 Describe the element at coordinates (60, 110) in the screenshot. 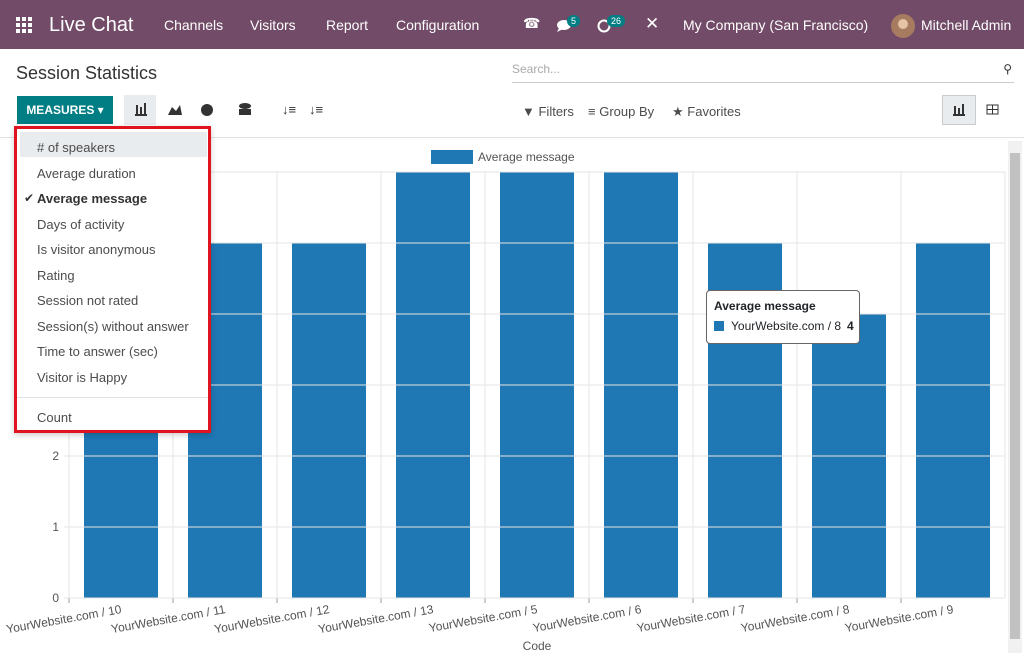

I see `measures-label: MEASURES` at that location.